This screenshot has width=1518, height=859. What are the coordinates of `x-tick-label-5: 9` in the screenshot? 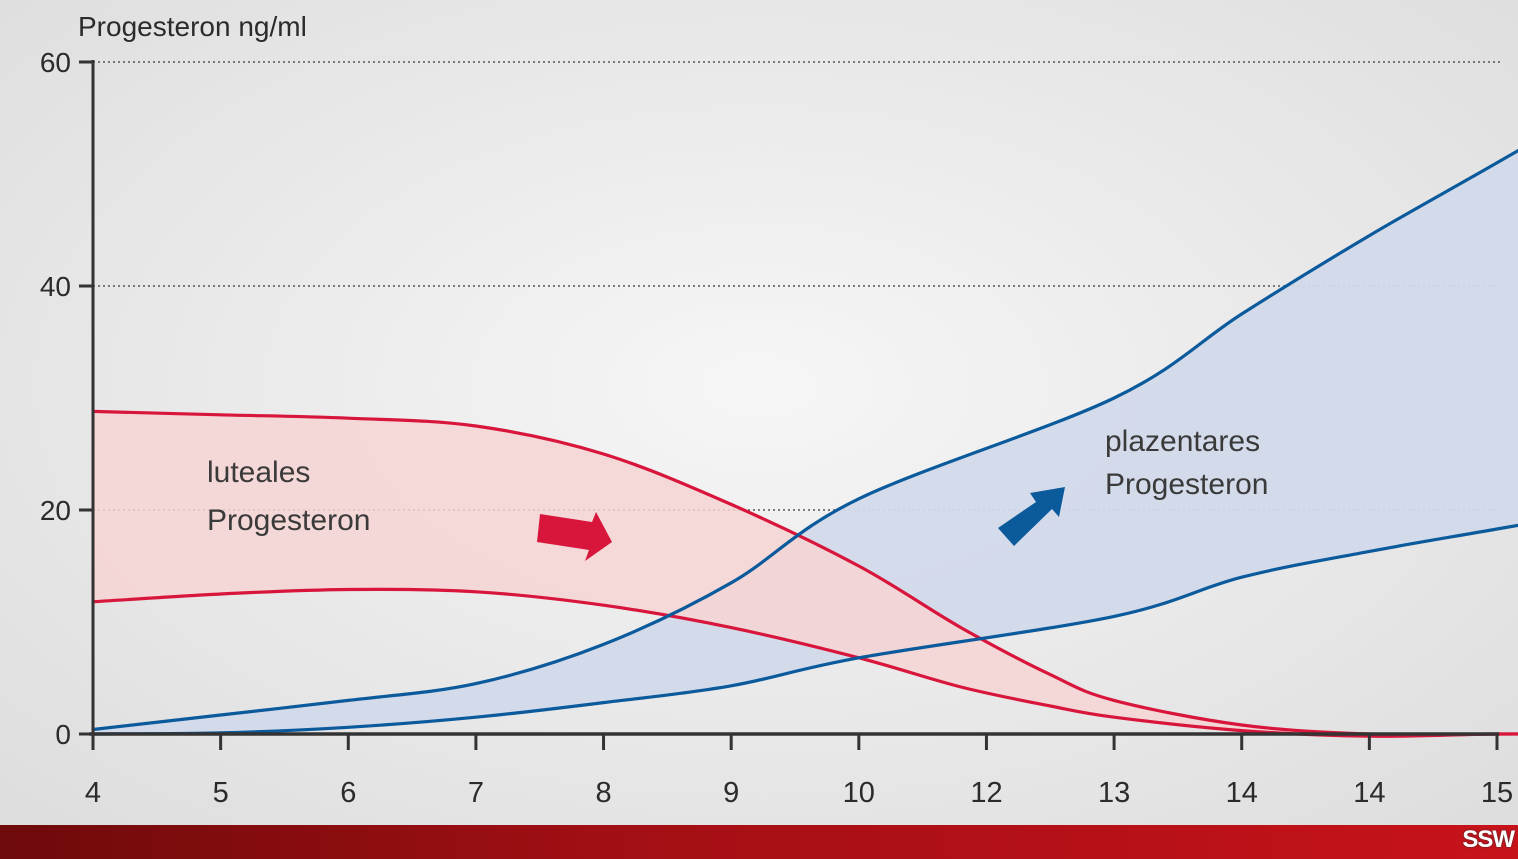 It's located at (731, 793).